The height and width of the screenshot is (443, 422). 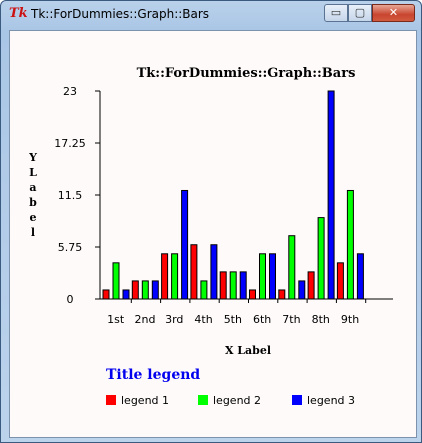 I want to click on bar-1-8th, so click(x=311, y=285).